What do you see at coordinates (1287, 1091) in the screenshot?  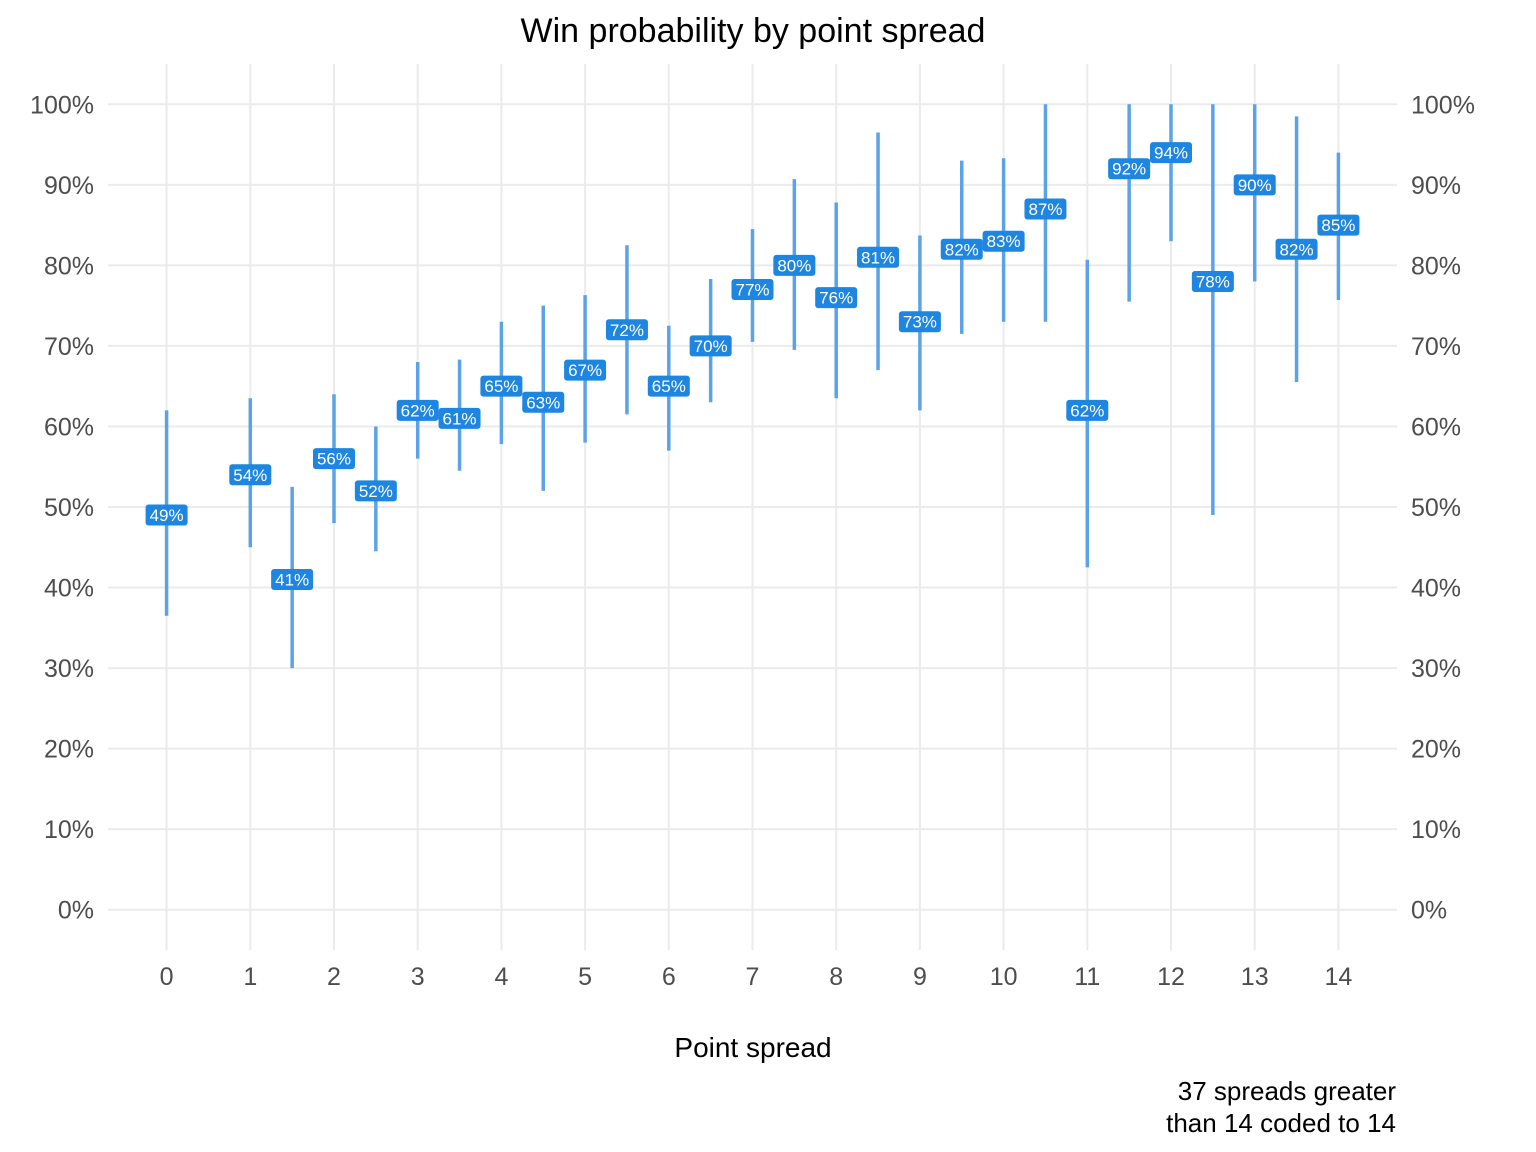 I see `caption-line-1: 37 spreads greater` at bounding box center [1287, 1091].